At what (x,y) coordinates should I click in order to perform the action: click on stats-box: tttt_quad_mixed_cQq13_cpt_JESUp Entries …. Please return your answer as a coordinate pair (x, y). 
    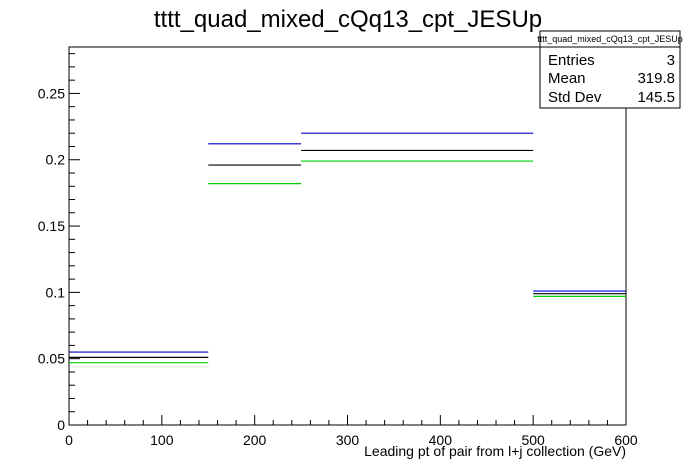
    Looking at the image, I should click on (610, 69).